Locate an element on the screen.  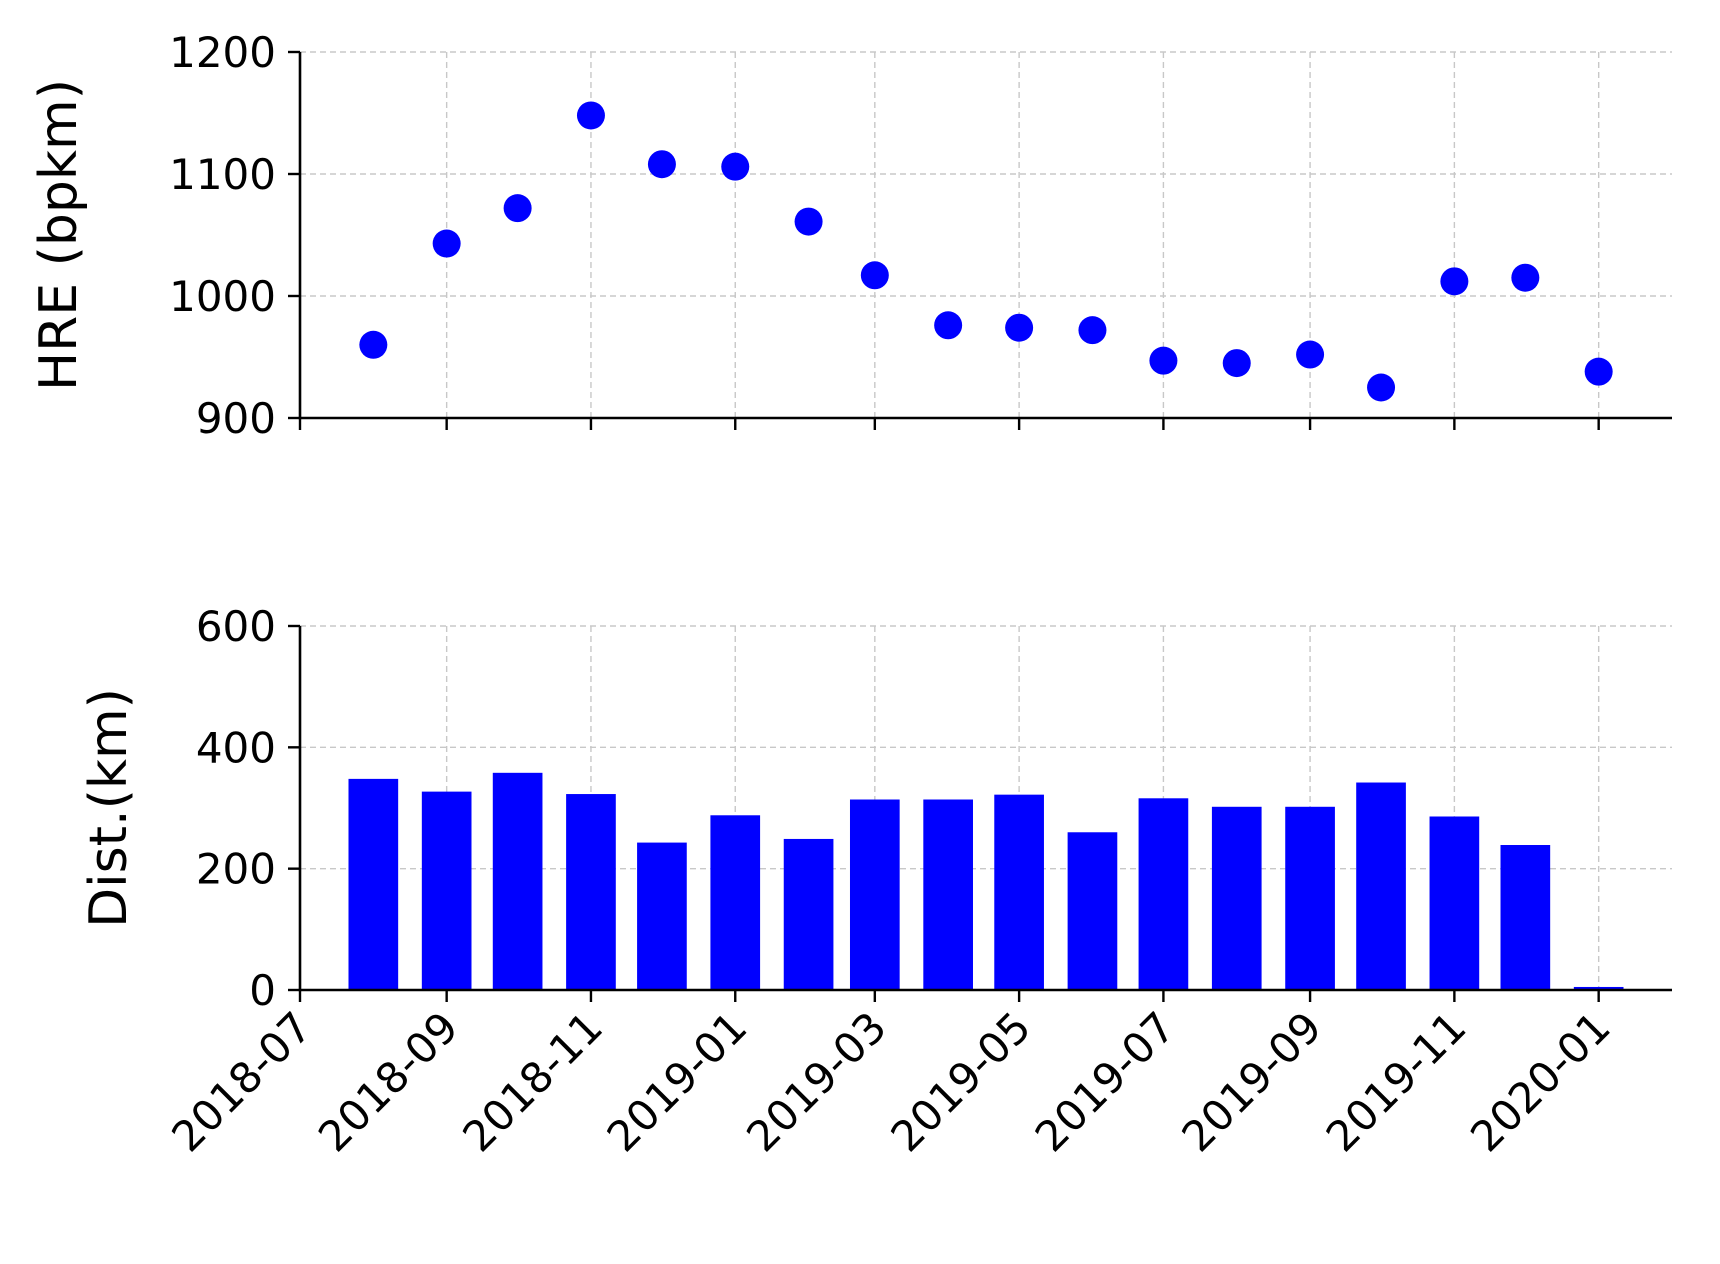
xtick-label-2018-07: 2018-07 is located at coordinates (241, 1081).